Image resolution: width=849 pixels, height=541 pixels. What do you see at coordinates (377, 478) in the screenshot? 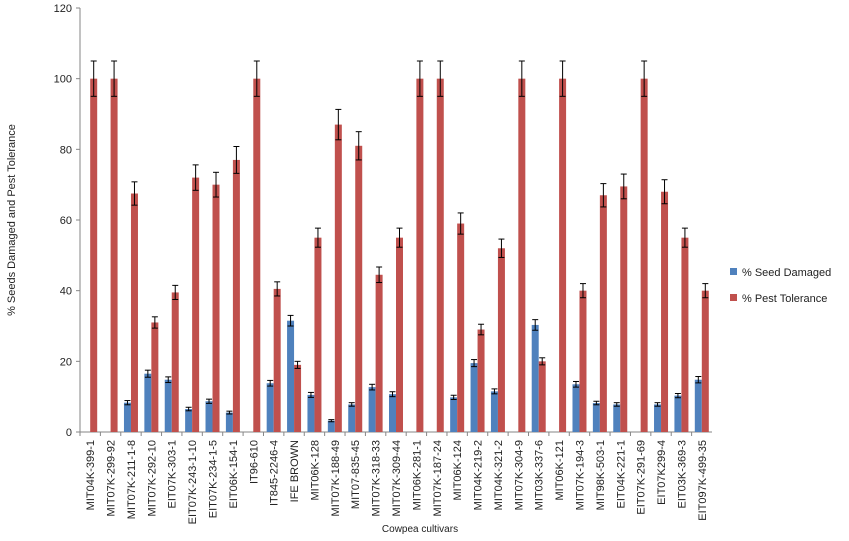
I see `x-tick-label: MIT07K-318-33` at bounding box center [377, 478].